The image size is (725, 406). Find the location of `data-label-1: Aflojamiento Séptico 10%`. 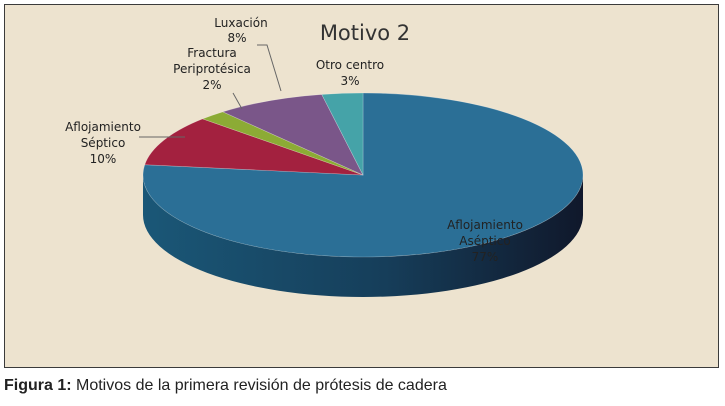

data-label-1: Aflojamiento Séptico 10% is located at coordinates (103, 143).